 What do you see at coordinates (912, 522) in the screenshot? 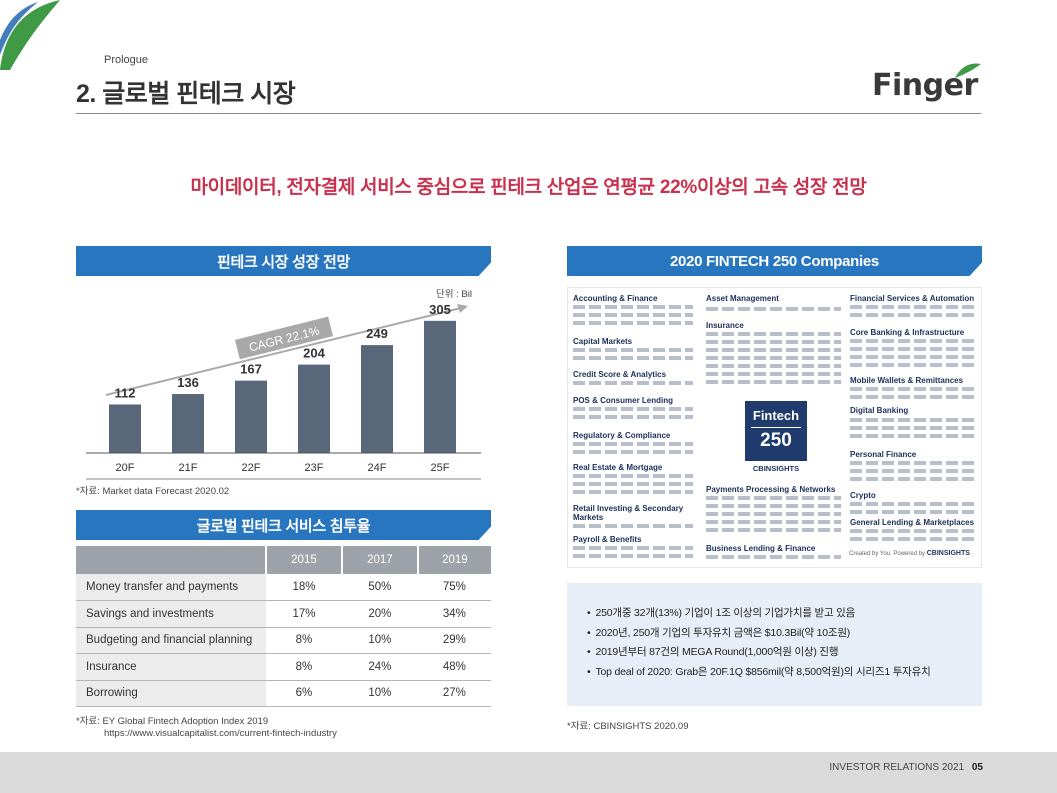
I see `category-label: General Lending & Marketplaces` at bounding box center [912, 522].